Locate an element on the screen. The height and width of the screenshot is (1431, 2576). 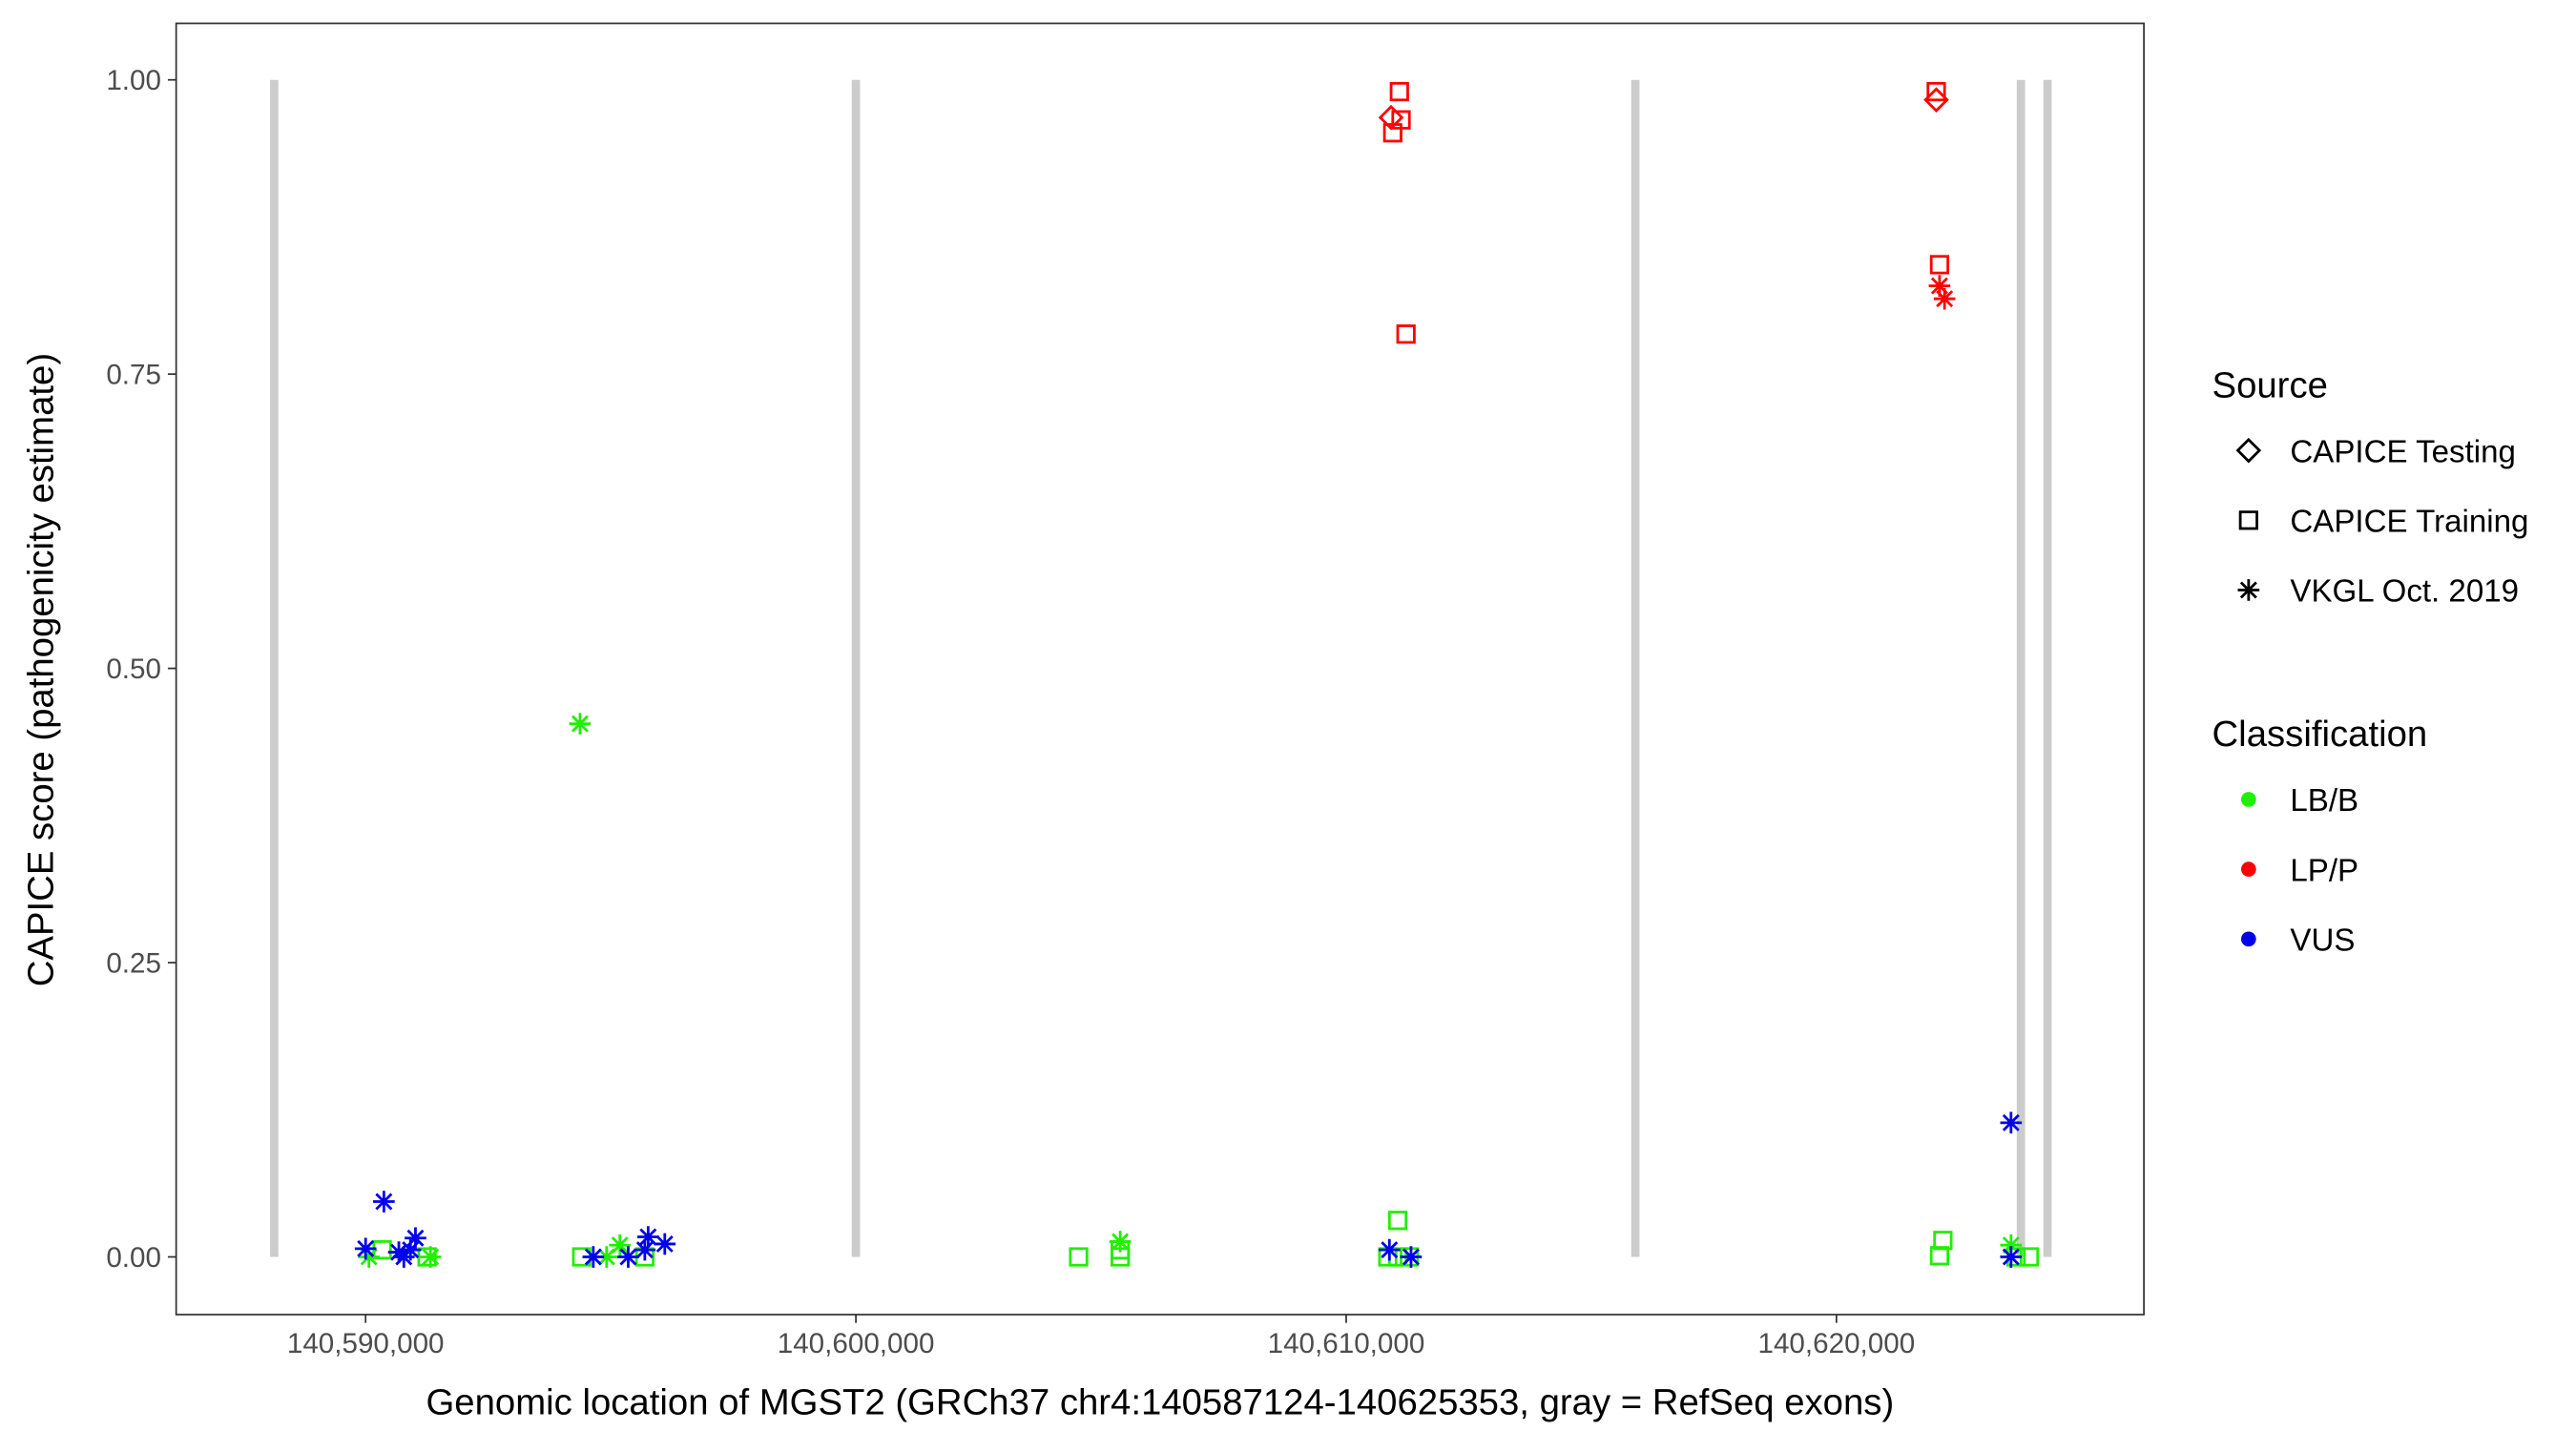
x-tick-label: 140,610,000 is located at coordinates (1346, 1343).